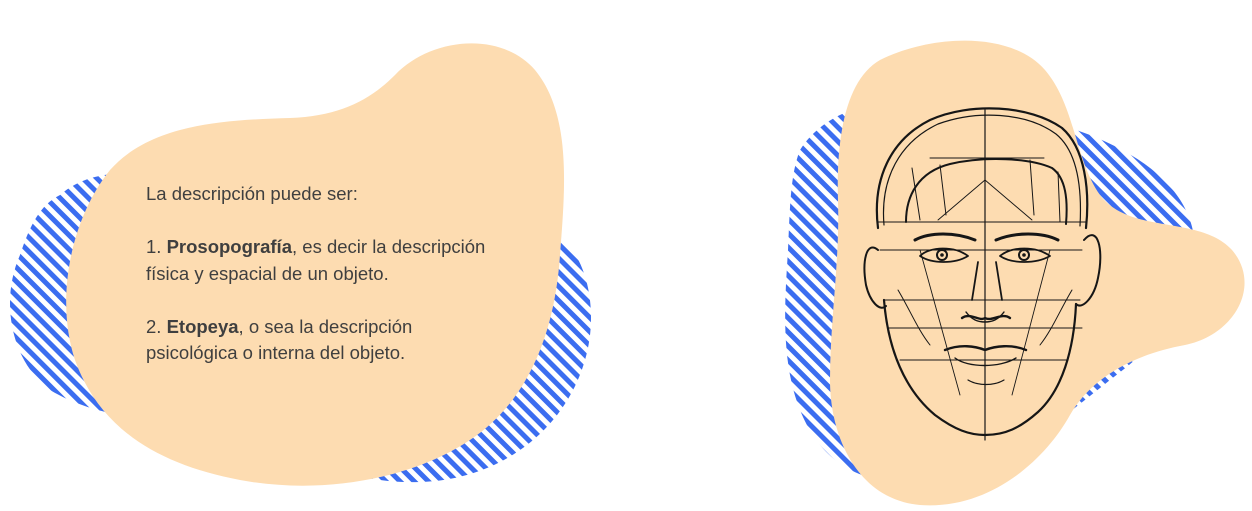 The image size is (1252, 511). Describe the element at coordinates (945, 237) in the screenshot. I see `left-eyebrow` at that location.